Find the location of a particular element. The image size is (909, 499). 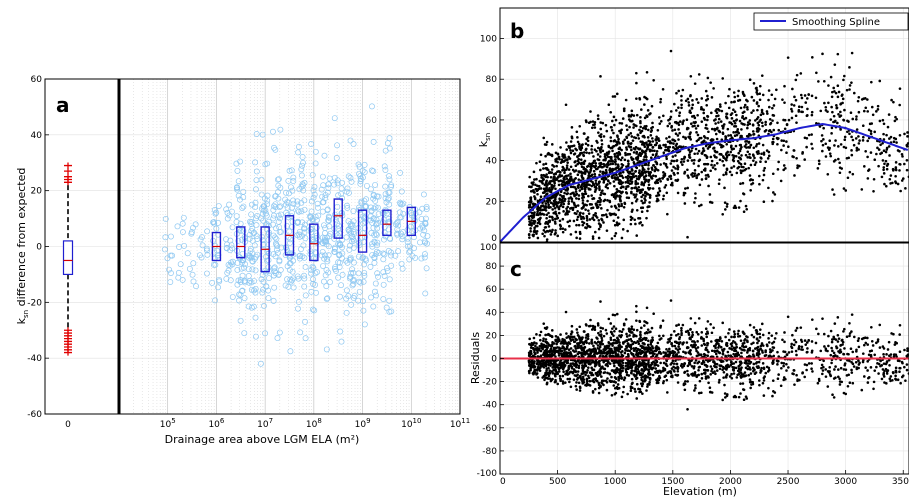

y-tick-label: 100 is located at coordinates (488, 40).